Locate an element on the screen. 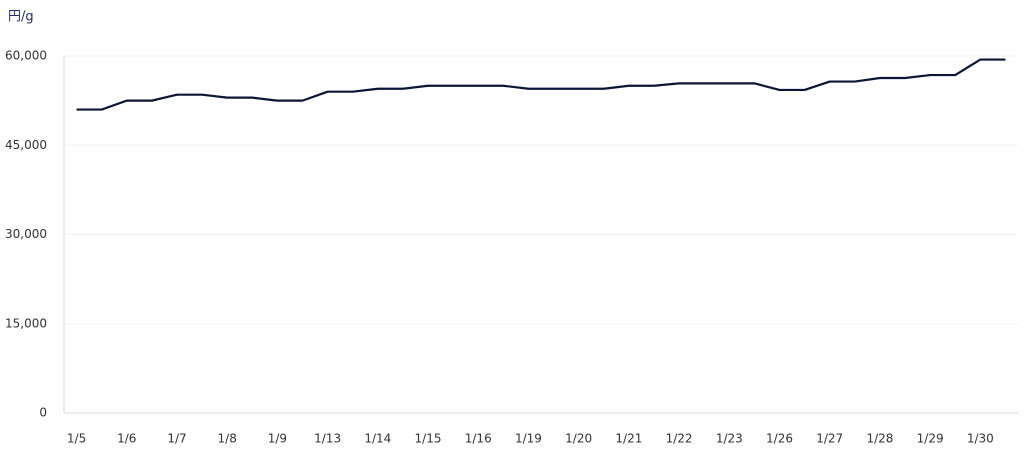 The height and width of the screenshot is (455, 1025). x-tick-label: 1/15 is located at coordinates (428, 439).